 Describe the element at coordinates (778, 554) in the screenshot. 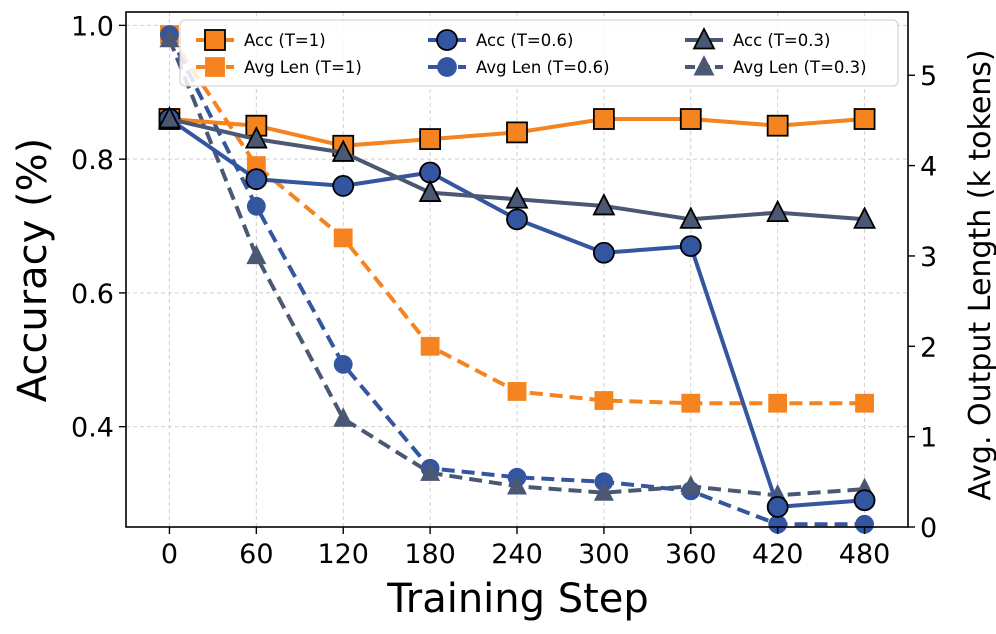

I see `x-tick-label: 420` at that location.